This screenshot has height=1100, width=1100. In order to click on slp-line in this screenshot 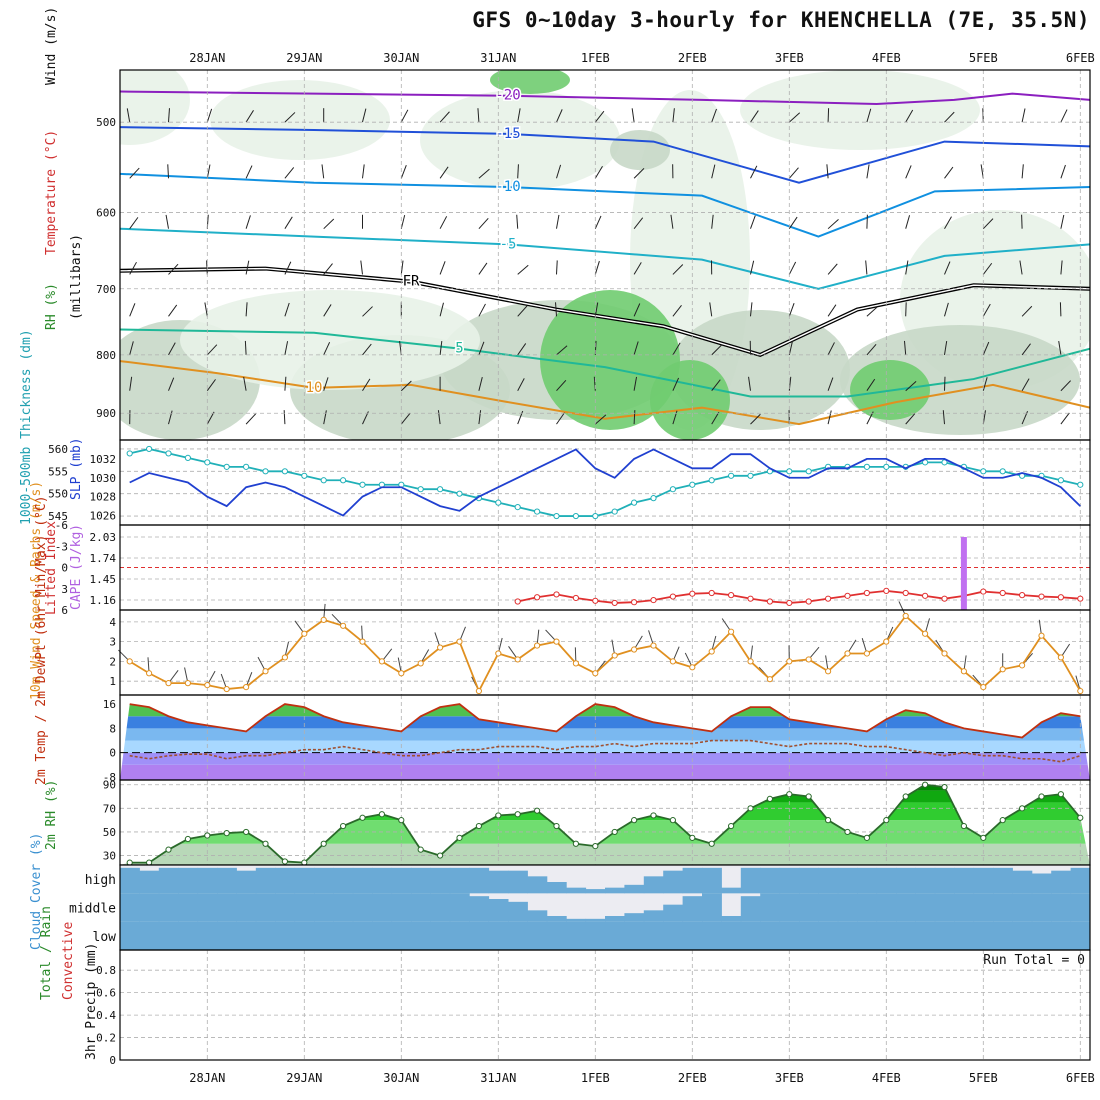, I will do `click(605, 482)`.